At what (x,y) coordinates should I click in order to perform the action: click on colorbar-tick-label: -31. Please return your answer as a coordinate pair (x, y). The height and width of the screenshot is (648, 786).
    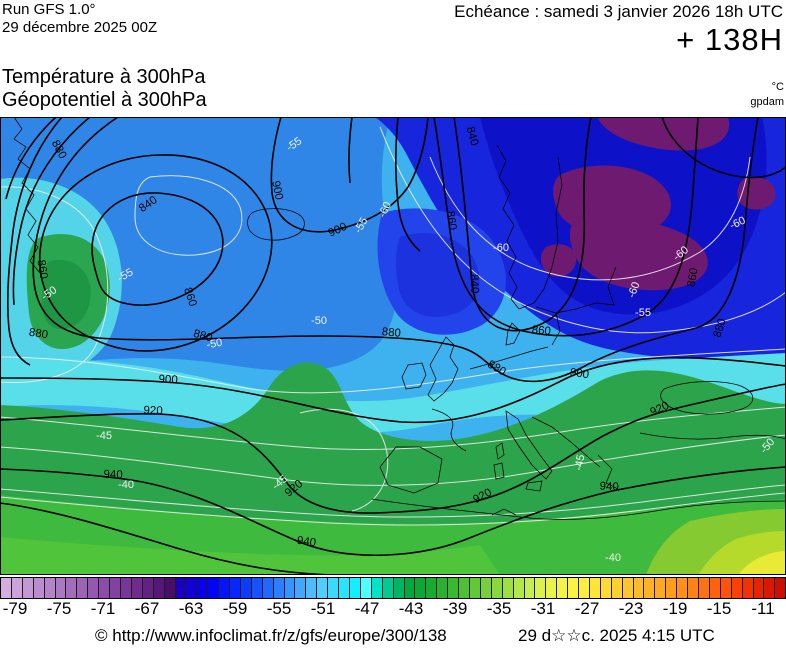
    Looking at the image, I should click on (543, 608).